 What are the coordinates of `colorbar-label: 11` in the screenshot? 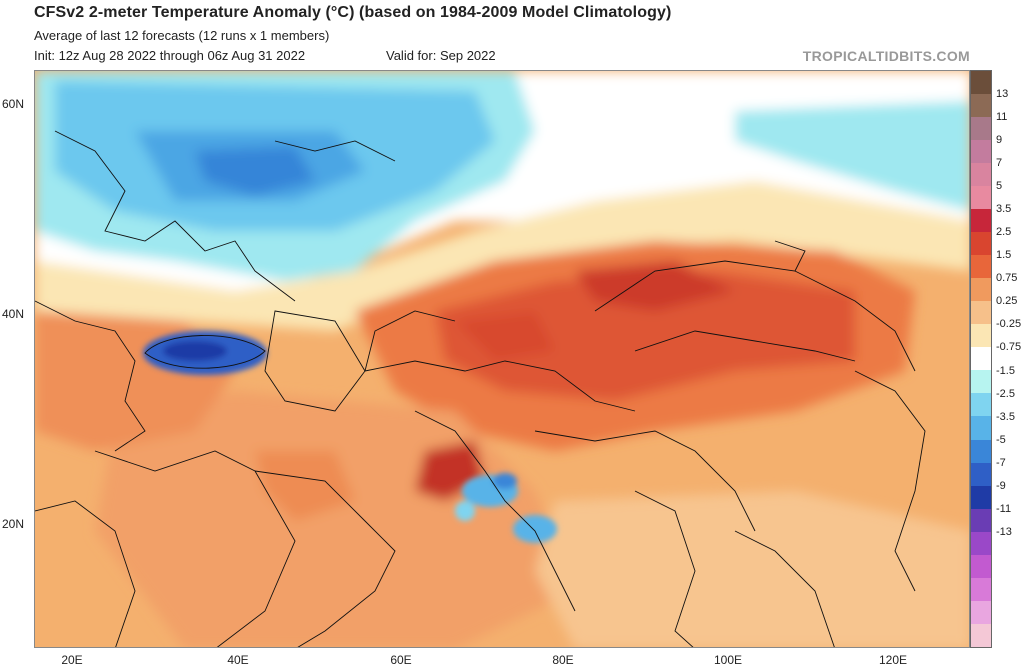 It's located at (1002, 117).